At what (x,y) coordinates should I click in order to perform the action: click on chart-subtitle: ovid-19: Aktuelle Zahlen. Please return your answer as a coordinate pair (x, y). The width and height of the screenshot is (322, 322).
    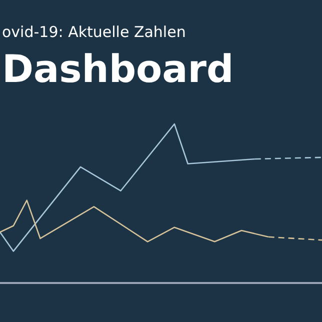
    Looking at the image, I should click on (94, 32).